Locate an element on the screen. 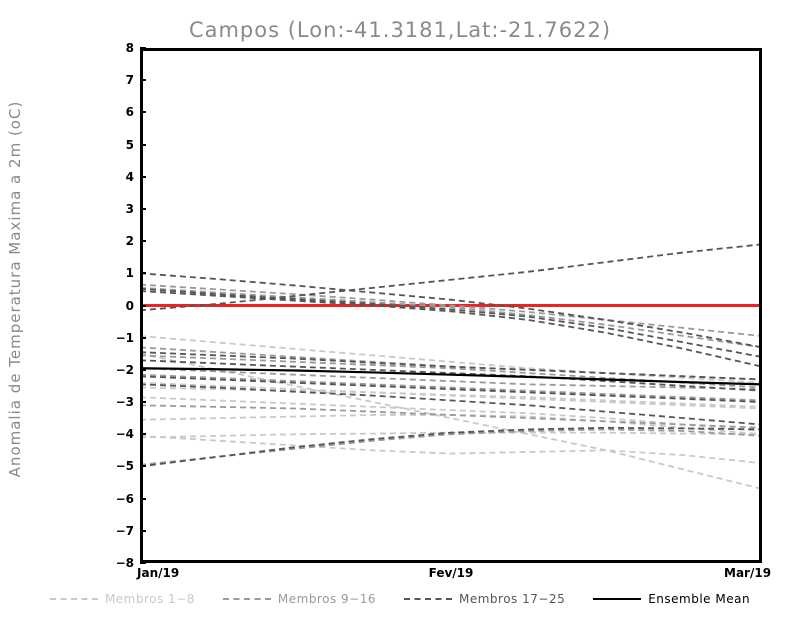 Image resolution: width=800 pixels, height=618 pixels. y-axis-tick-label: −5 is located at coordinates (124, 466).